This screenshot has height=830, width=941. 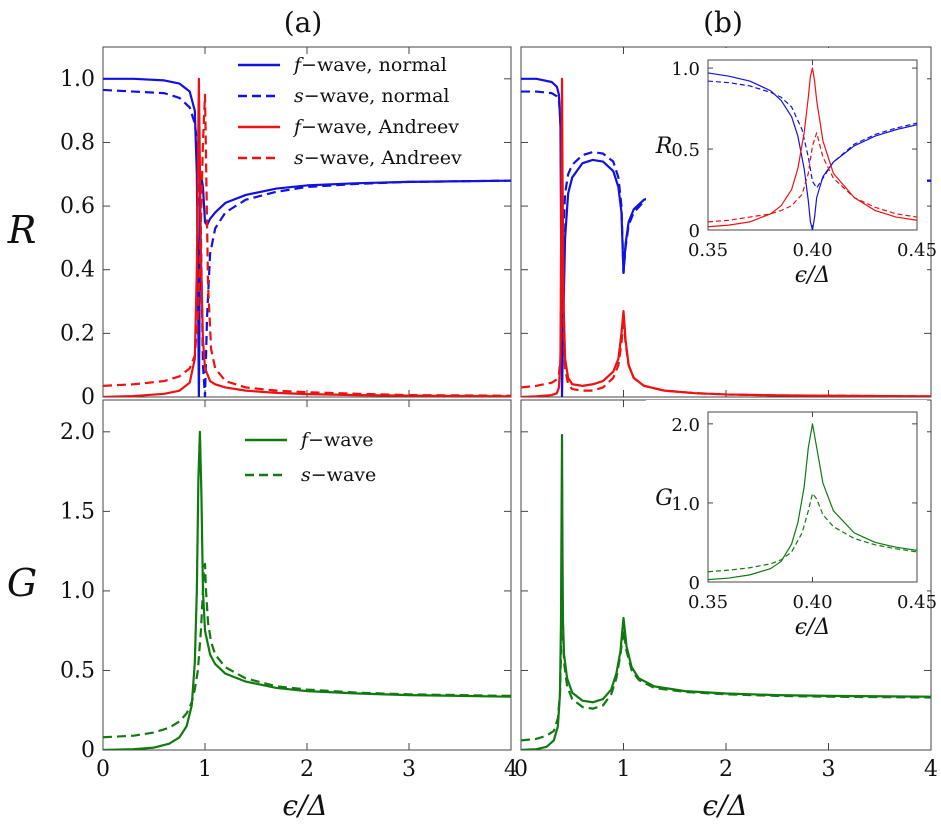 What do you see at coordinates (88, 750) in the screenshot?
I see `panel-a-G-ytick-label: 0` at bounding box center [88, 750].